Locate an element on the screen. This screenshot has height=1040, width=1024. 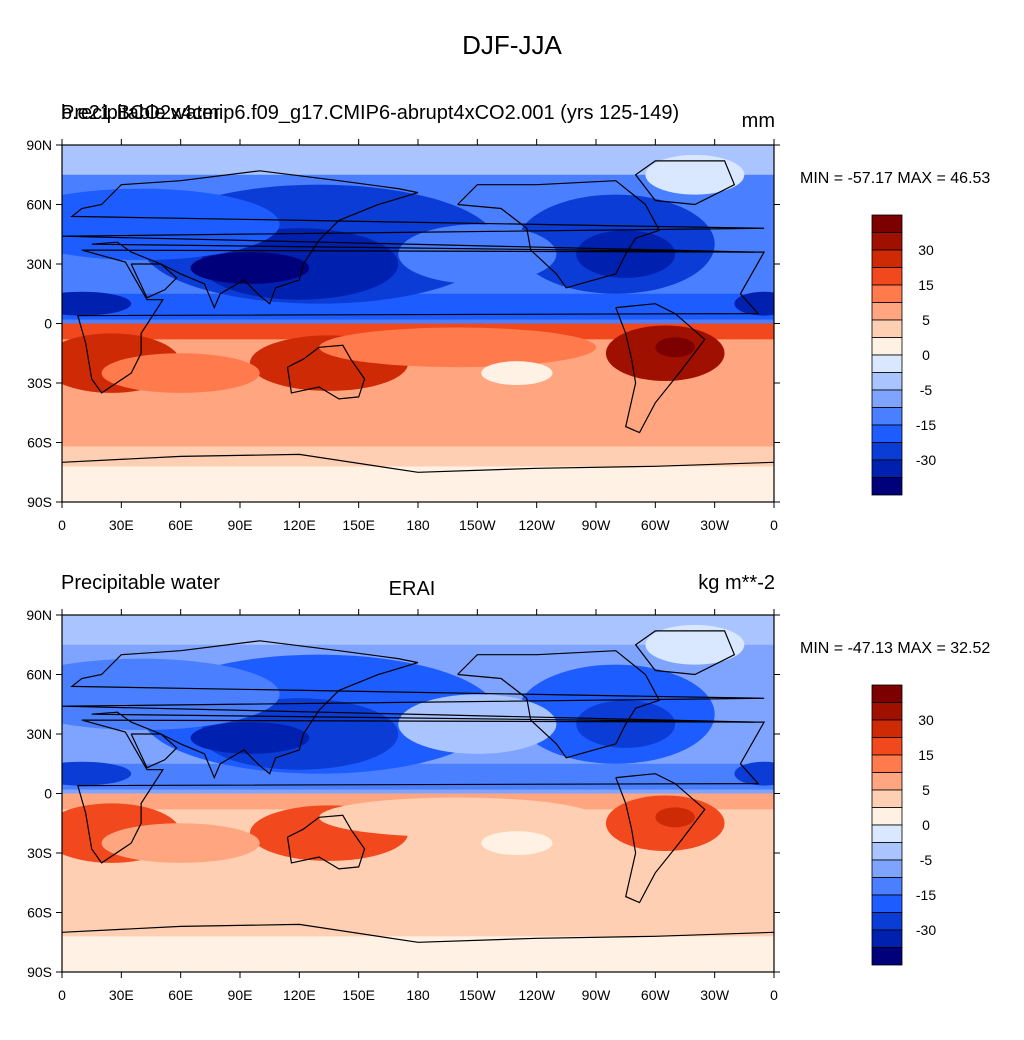
colorbar-label: 5 is located at coordinates (926, 790).